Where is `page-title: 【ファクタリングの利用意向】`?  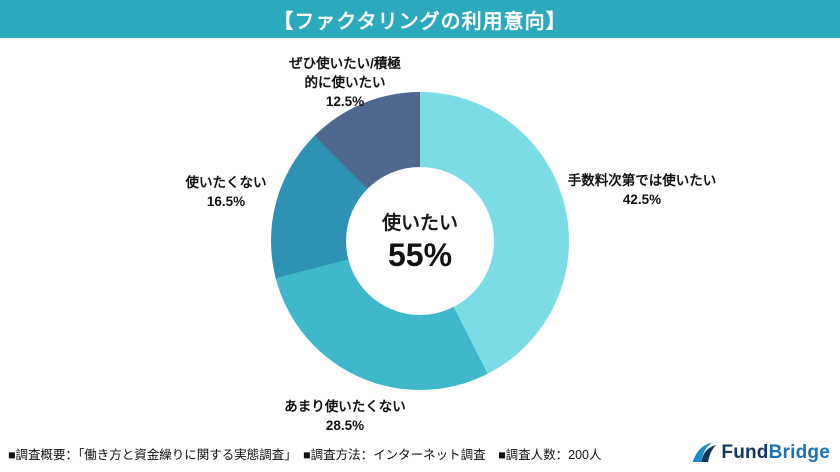 page-title: 【ファクタリングの利用意向】 is located at coordinates (420, 21).